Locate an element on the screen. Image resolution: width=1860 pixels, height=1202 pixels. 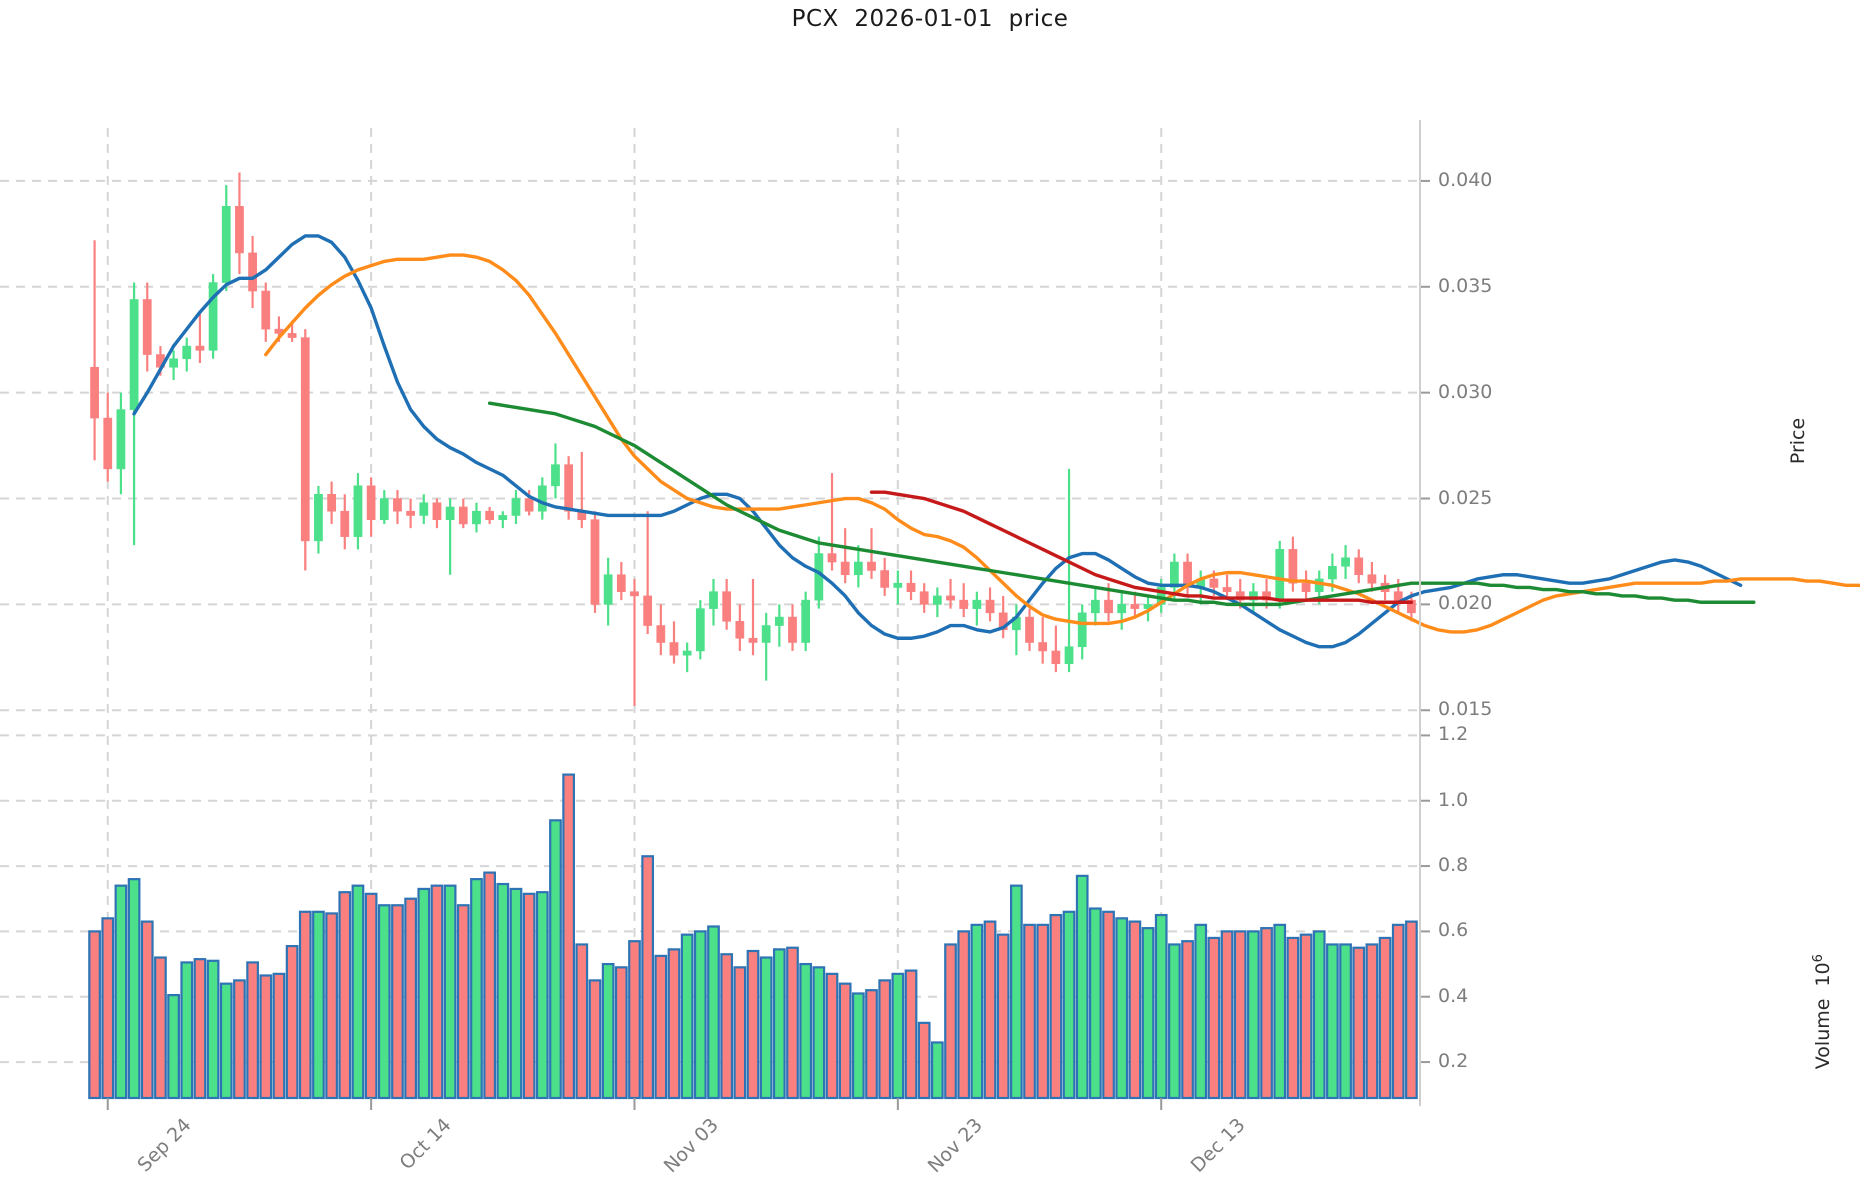
price-tick-label: 0.030 is located at coordinates (1465, 391).